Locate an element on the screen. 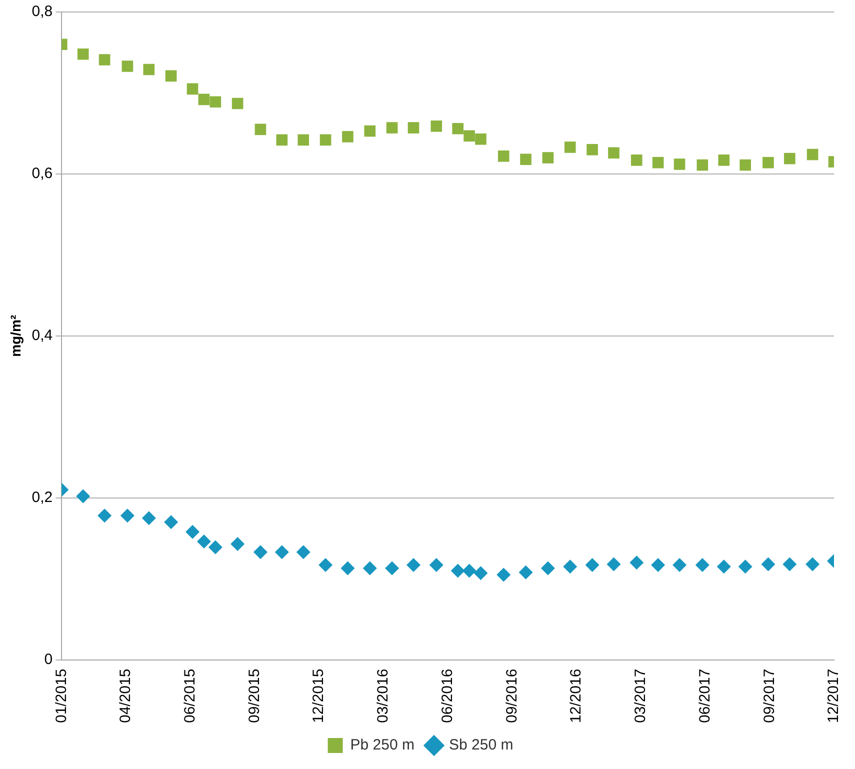 This screenshot has height=769, width=855. legend-label: Sb 250 m is located at coordinates (481, 745).